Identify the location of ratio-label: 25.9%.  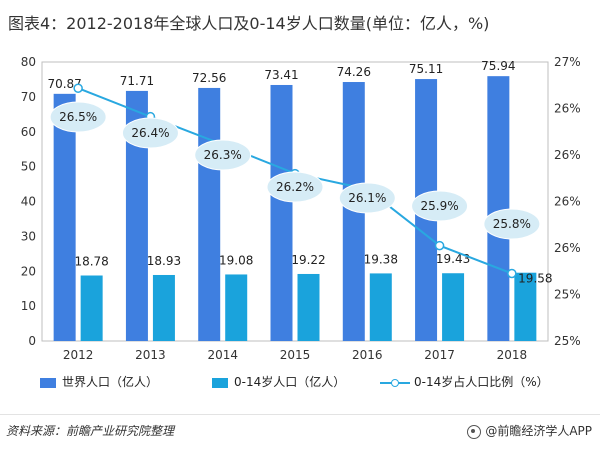
(440, 206).